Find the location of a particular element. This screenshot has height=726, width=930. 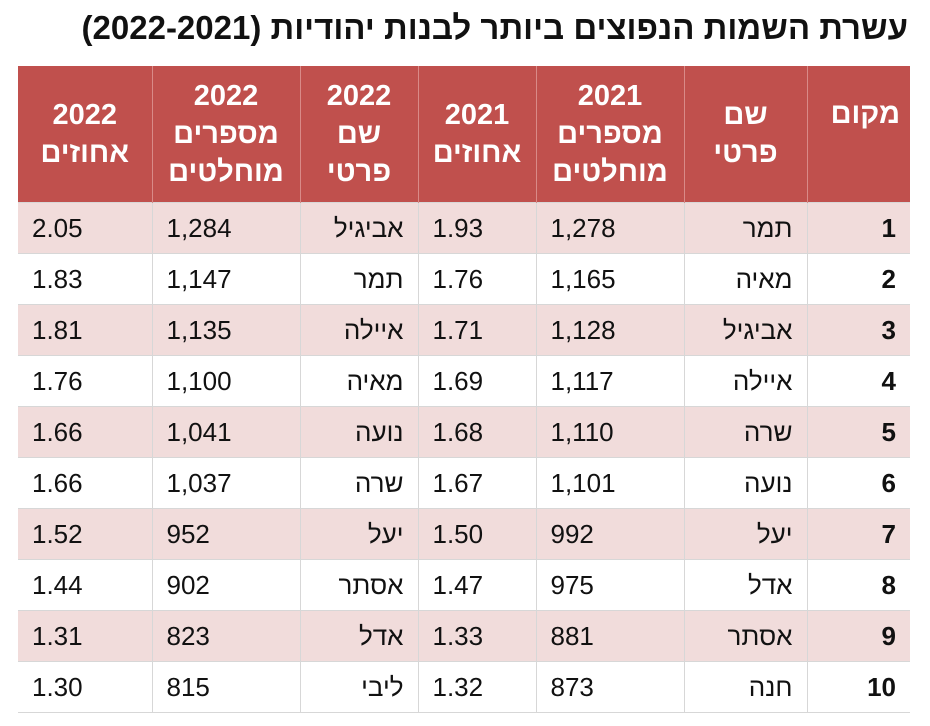

table-row: 4 איילה 1,117 1.69 מאיה 1,100 1.76 is located at coordinates (464, 381).